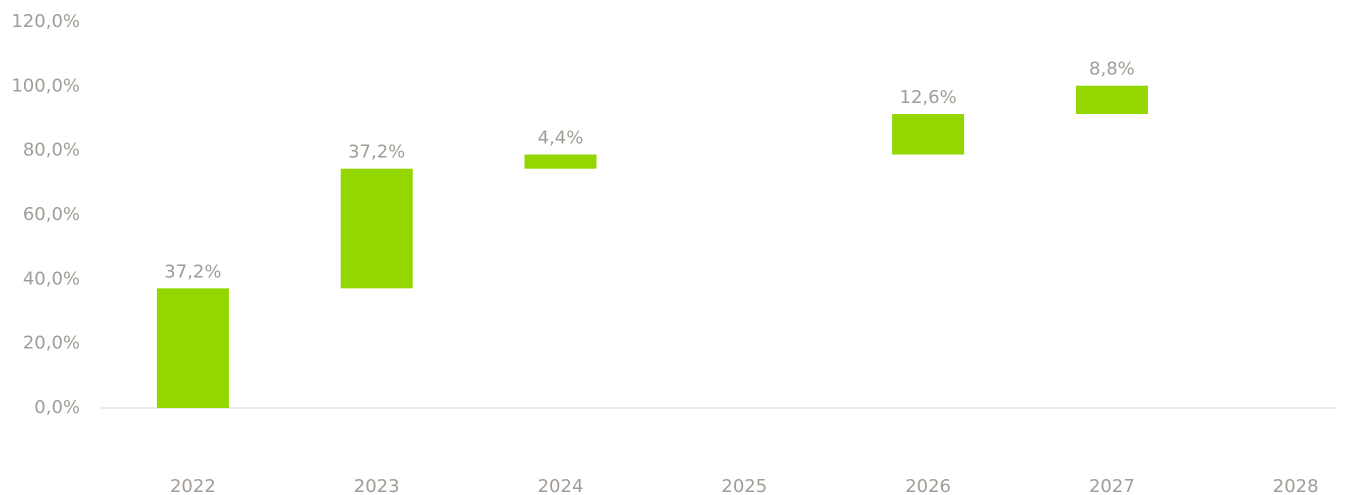 This screenshot has width=1350, height=495. Describe the element at coordinates (1112, 485) in the screenshot. I see `x-tick-label: 2027` at that location.